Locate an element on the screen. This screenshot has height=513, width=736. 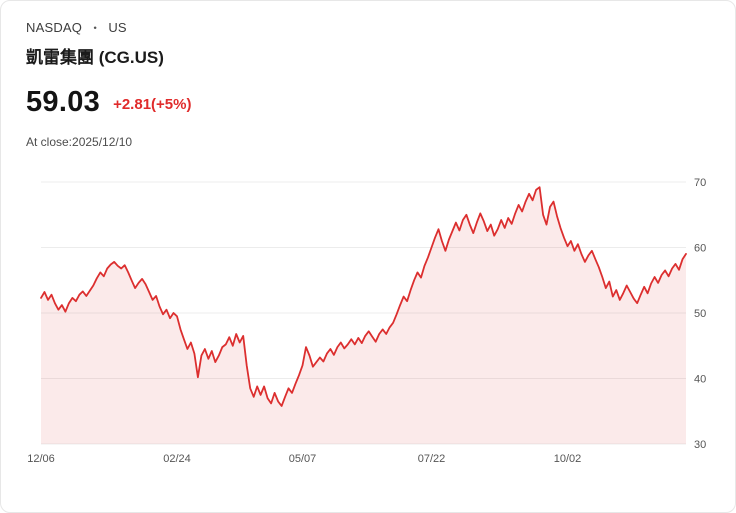
price-change: +2.81(+5%) is located at coordinates (152, 104).